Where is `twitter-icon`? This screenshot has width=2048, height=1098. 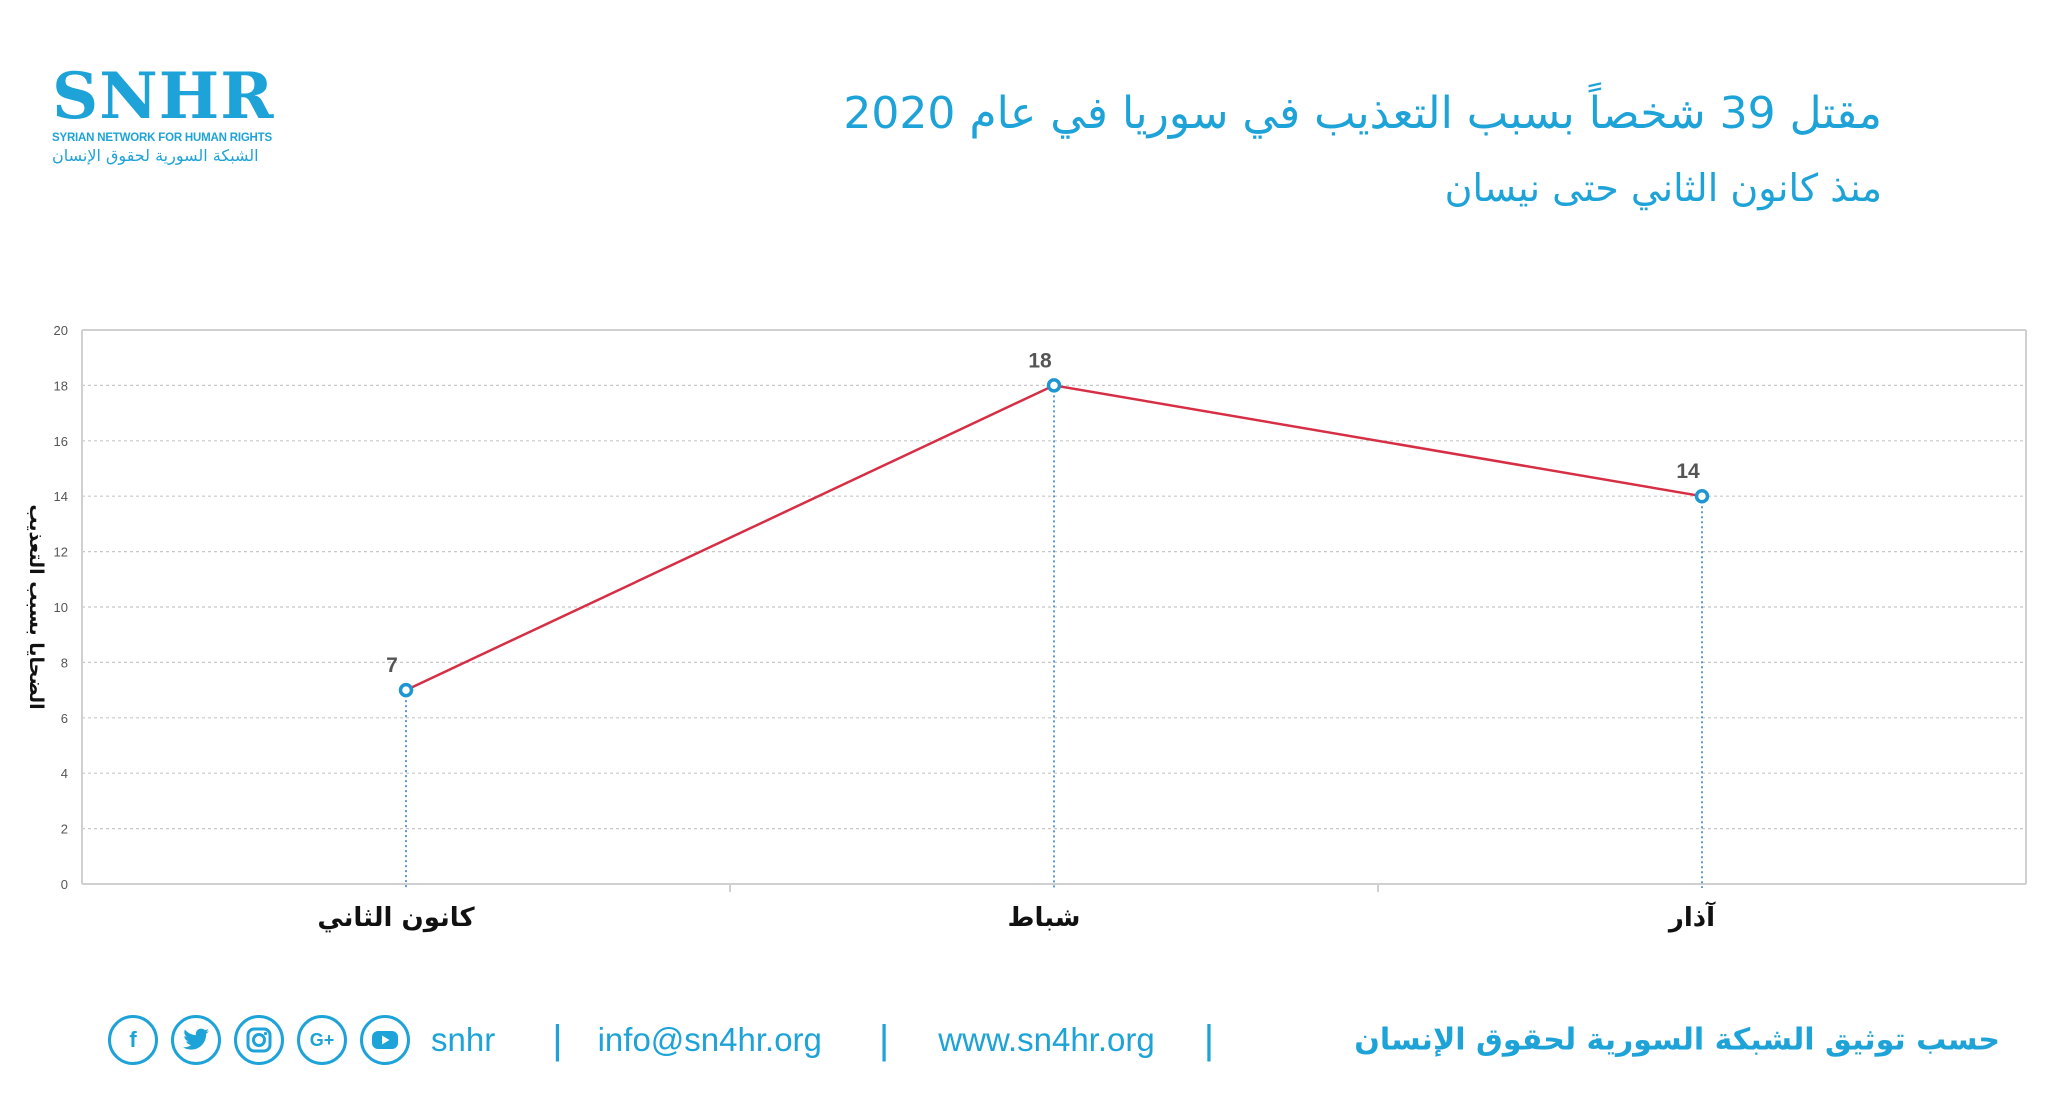 twitter-icon is located at coordinates (196, 1040).